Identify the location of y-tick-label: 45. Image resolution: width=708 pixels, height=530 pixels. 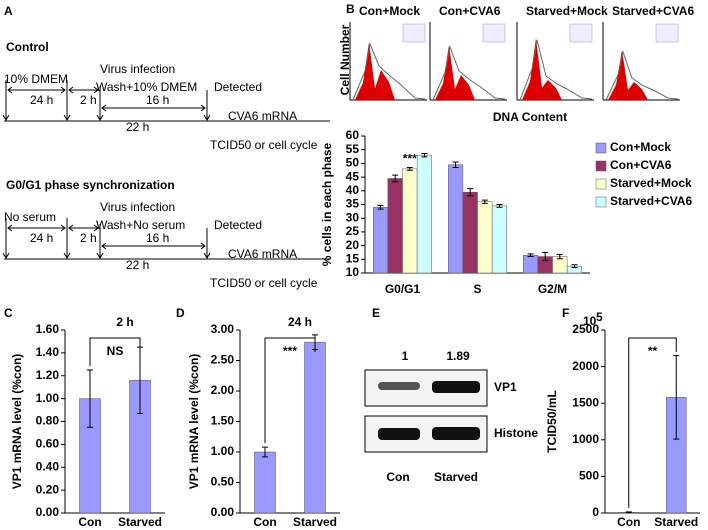
(353, 176).